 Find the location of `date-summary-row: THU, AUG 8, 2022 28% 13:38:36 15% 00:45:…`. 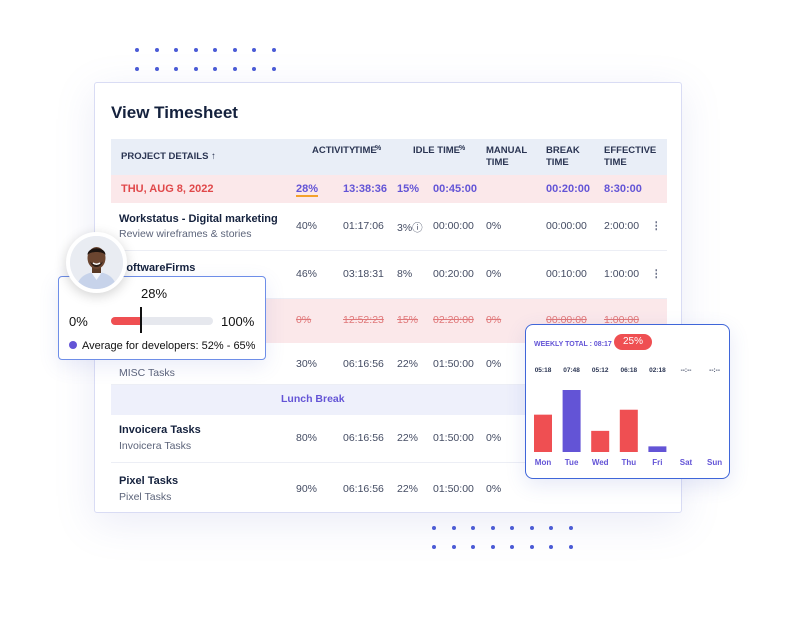

date-summary-row: THU, AUG 8, 2022 28% 13:38:36 15% 00:45:… is located at coordinates (389, 189).